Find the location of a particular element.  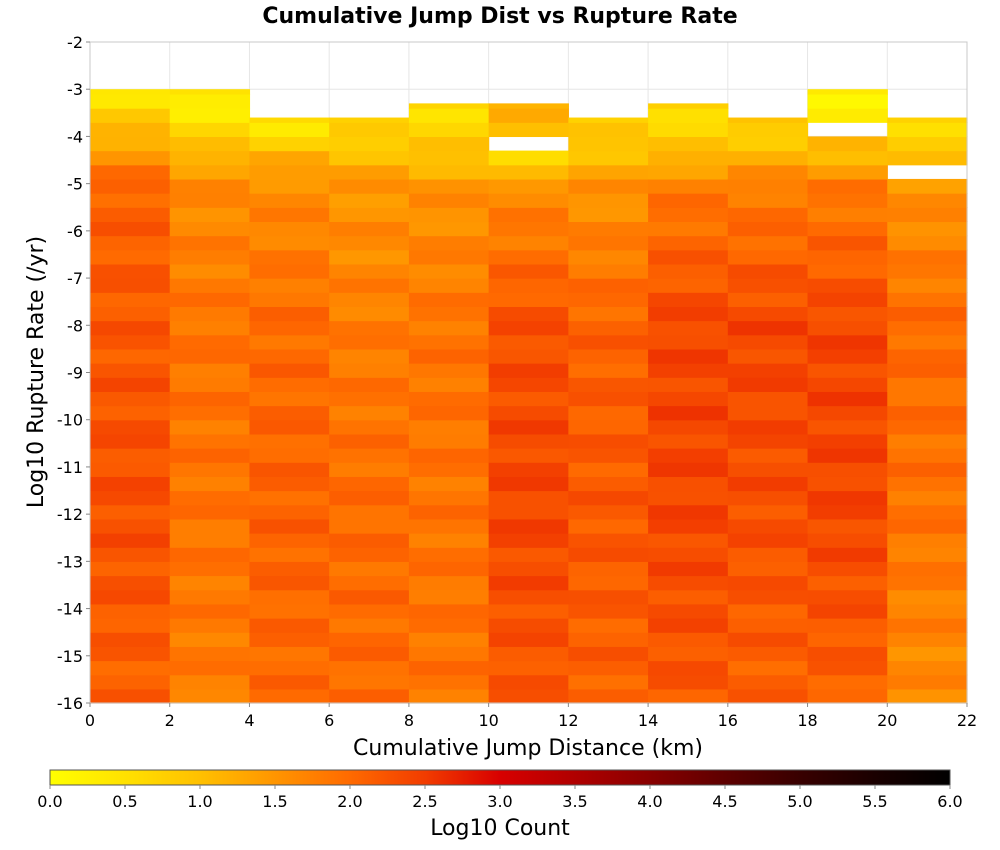

y-tick-label: -4 is located at coordinates (75, 136).